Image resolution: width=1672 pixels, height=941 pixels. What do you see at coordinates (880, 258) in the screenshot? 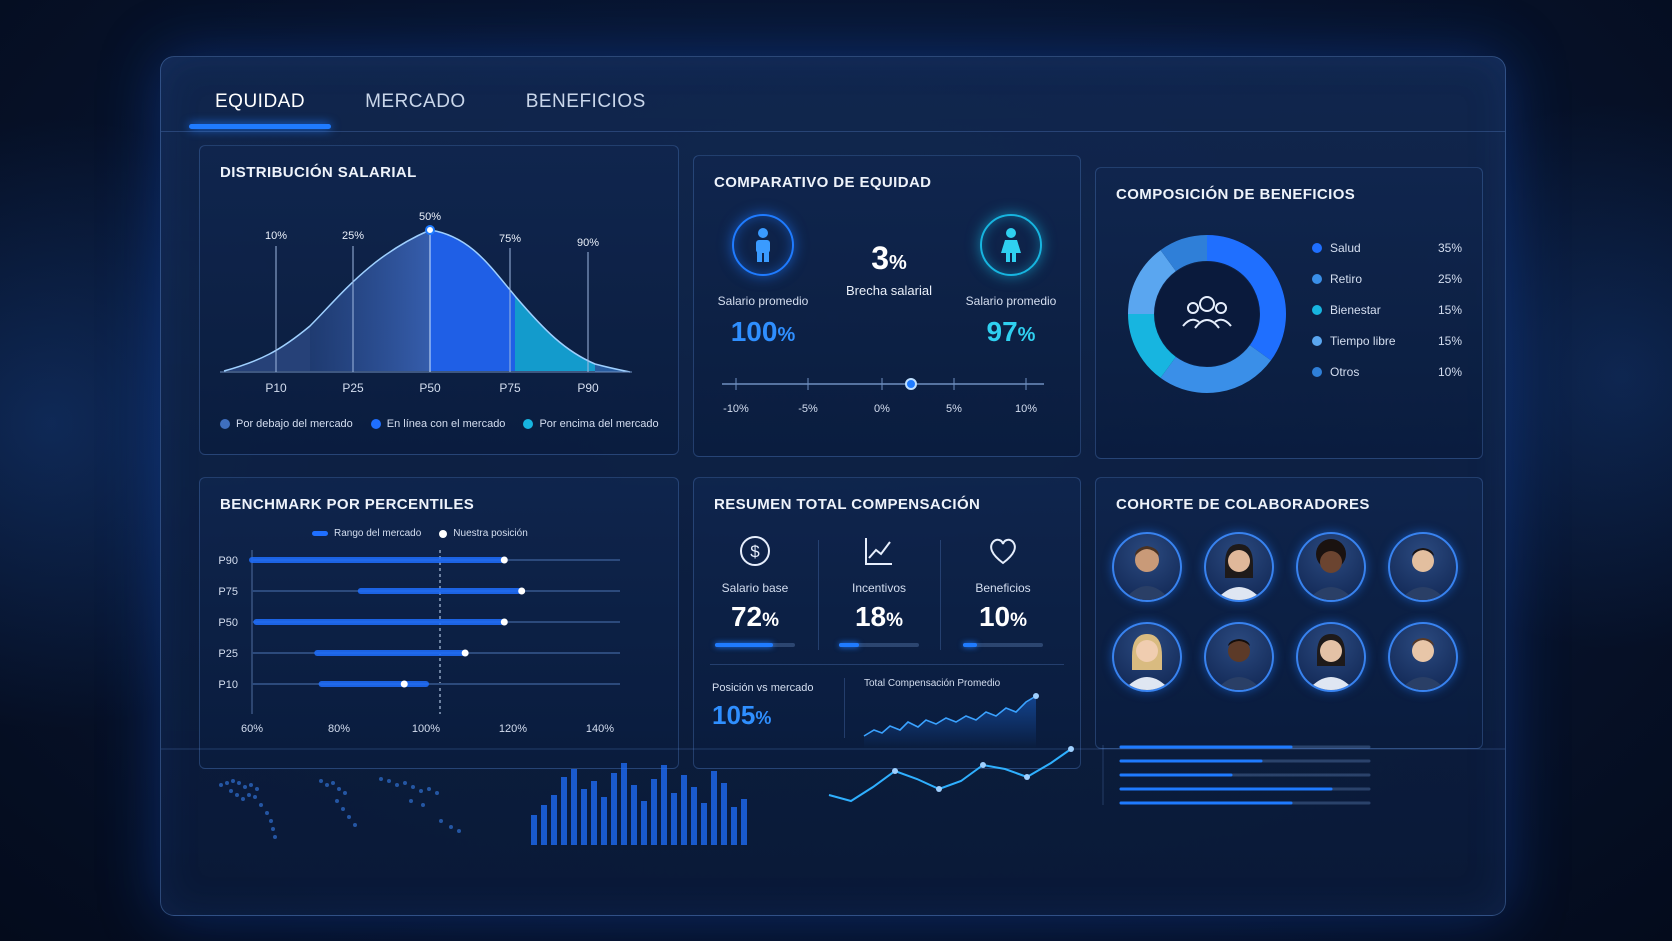
I see `wage-gap-value: 3` at bounding box center [880, 258].